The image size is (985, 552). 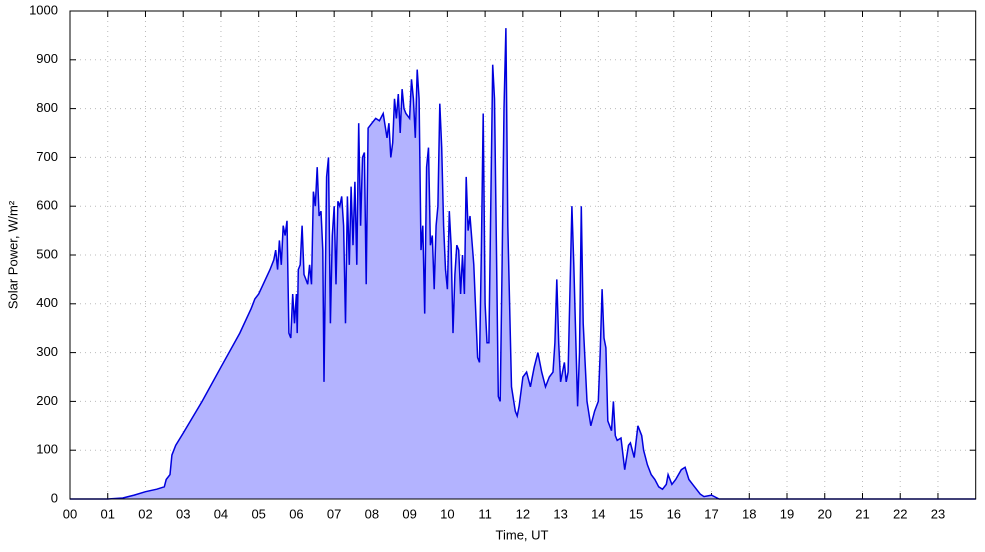 I want to click on y-tick-label: 700, so click(x=47, y=156).